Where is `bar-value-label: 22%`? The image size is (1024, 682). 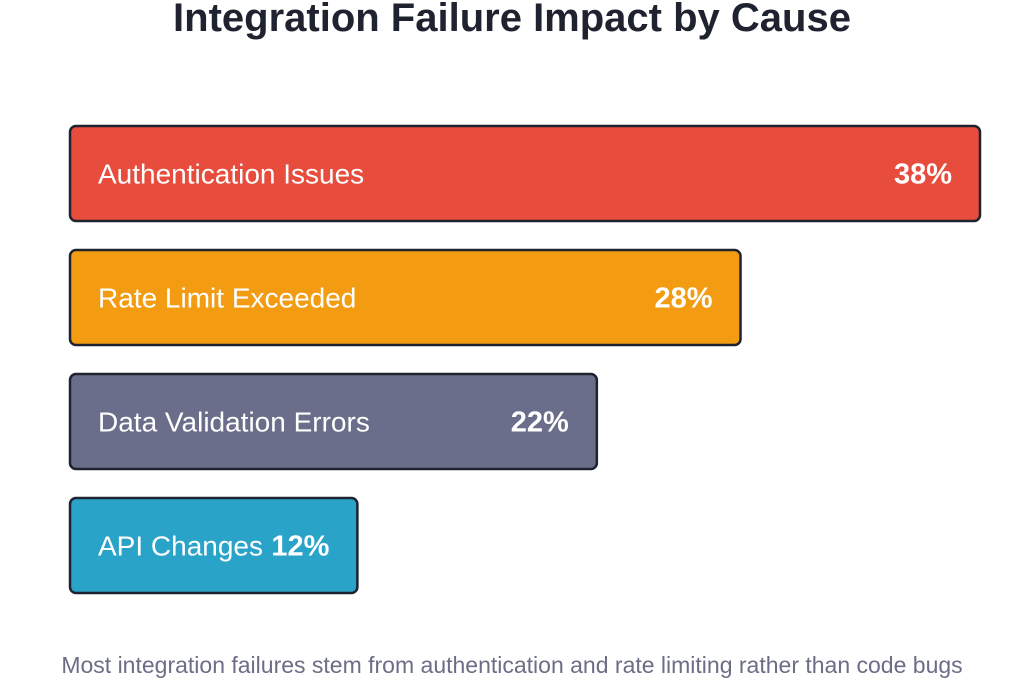
bar-value-label: 22% is located at coordinates (540, 423).